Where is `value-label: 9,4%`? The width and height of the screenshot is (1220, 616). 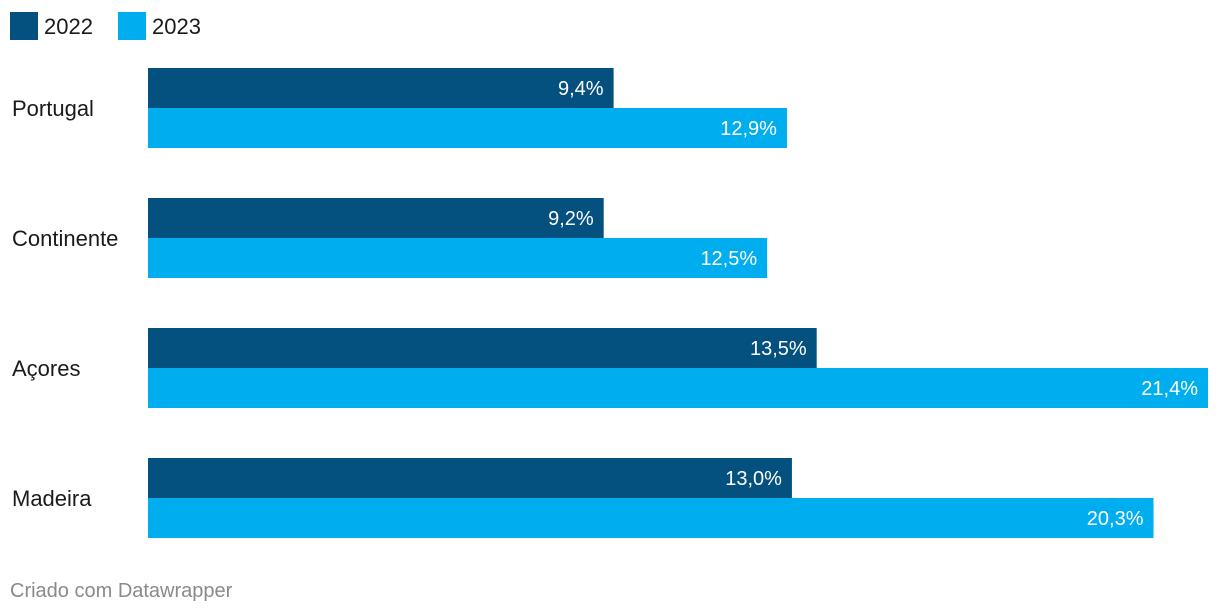
value-label: 9,4% is located at coordinates (581, 89).